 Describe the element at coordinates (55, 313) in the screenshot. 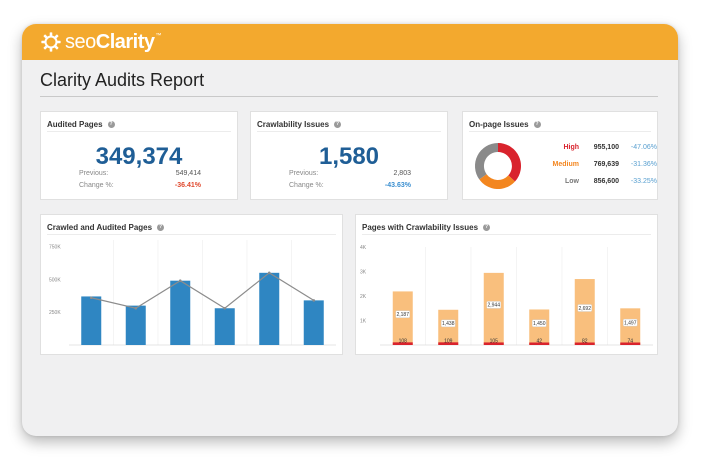

I see `y-tick-label: 250K` at that location.